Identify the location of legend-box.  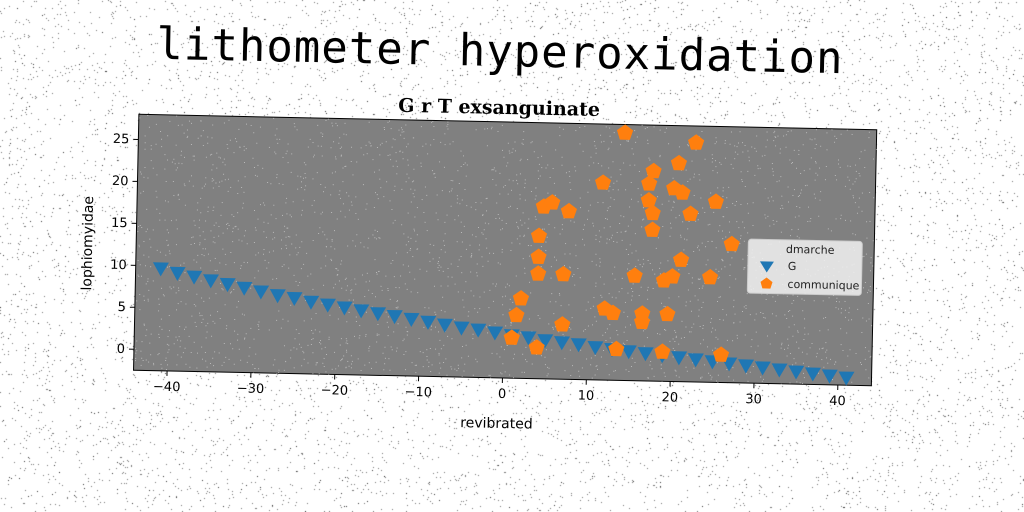
(804, 267).